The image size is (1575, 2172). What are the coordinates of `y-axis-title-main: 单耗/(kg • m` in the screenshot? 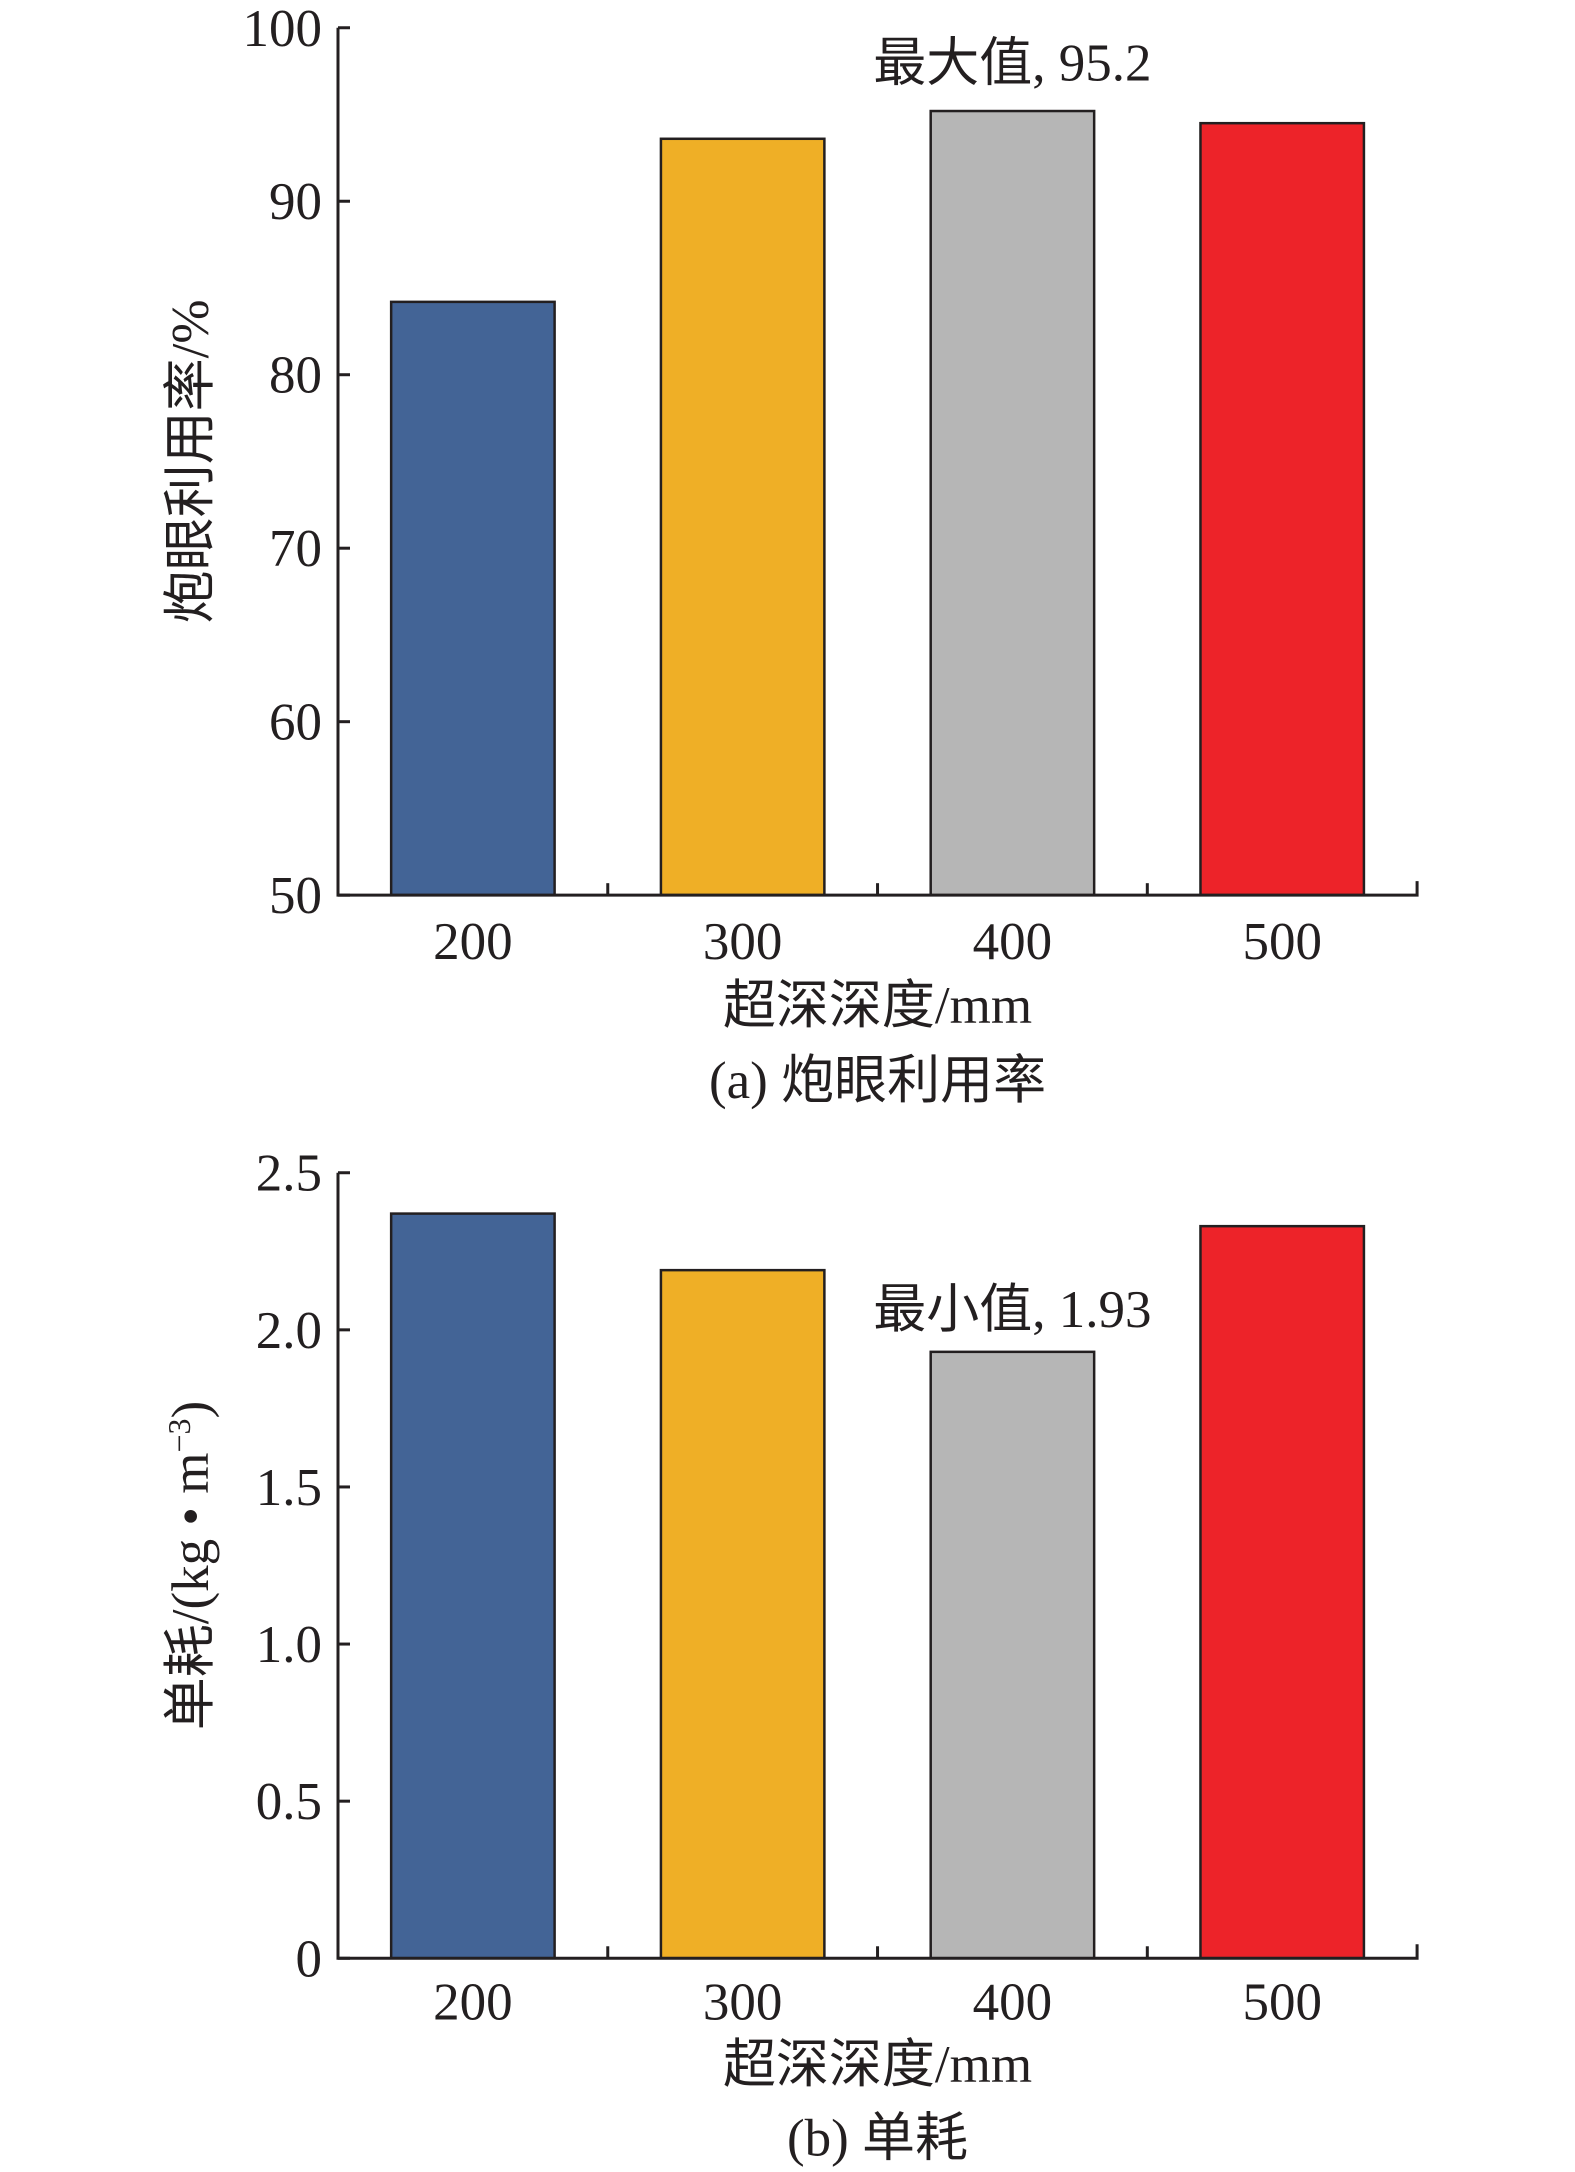 It's located at (191, 1592).